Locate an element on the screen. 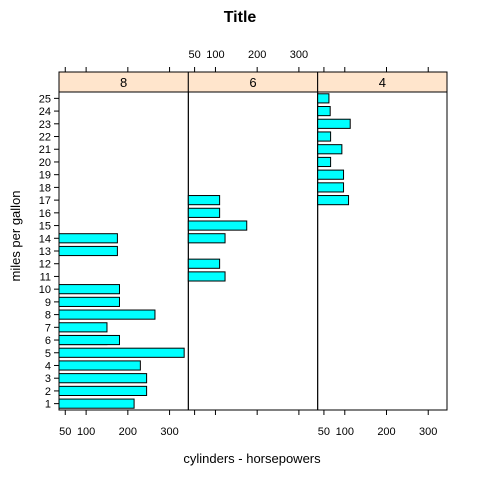 The height and width of the screenshot is (480, 480). y-tick-label: 5 is located at coordinates (48, 354).